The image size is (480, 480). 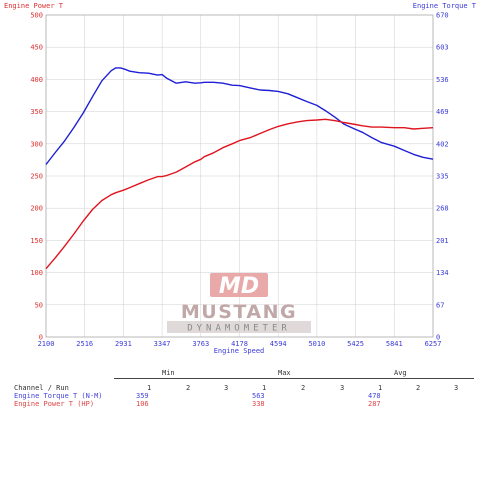 What do you see at coordinates (456, 388) in the screenshot?
I see `avg-run-3: 3` at bounding box center [456, 388].